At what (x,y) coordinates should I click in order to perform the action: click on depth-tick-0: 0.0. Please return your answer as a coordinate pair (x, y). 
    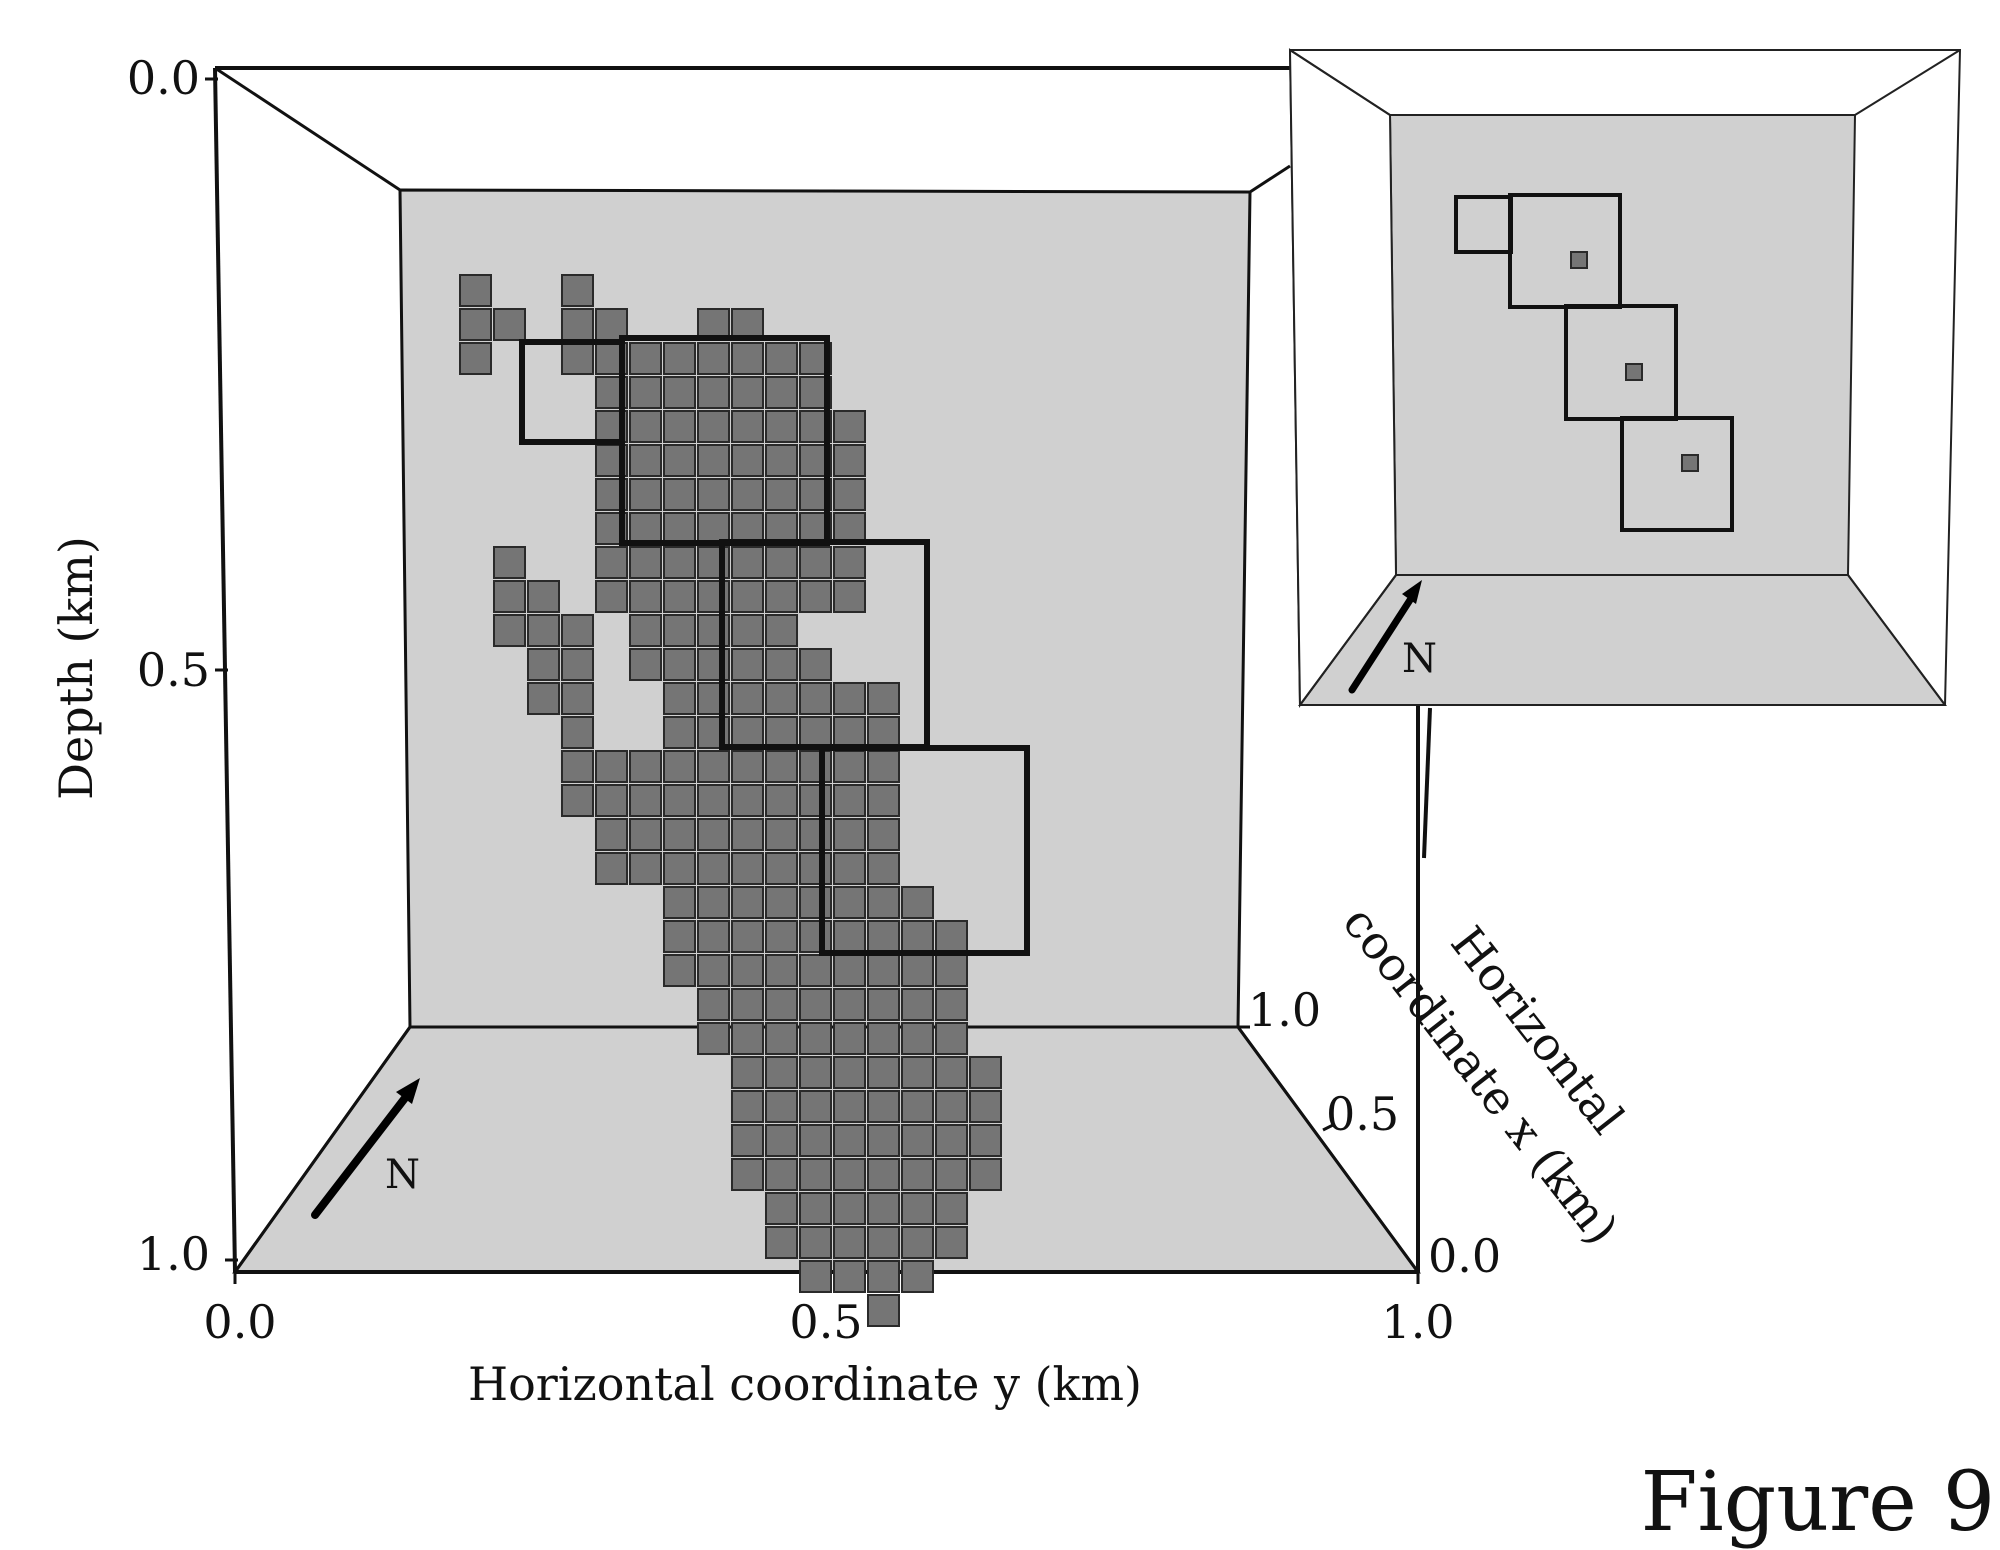
    Looking at the image, I should click on (163, 78).